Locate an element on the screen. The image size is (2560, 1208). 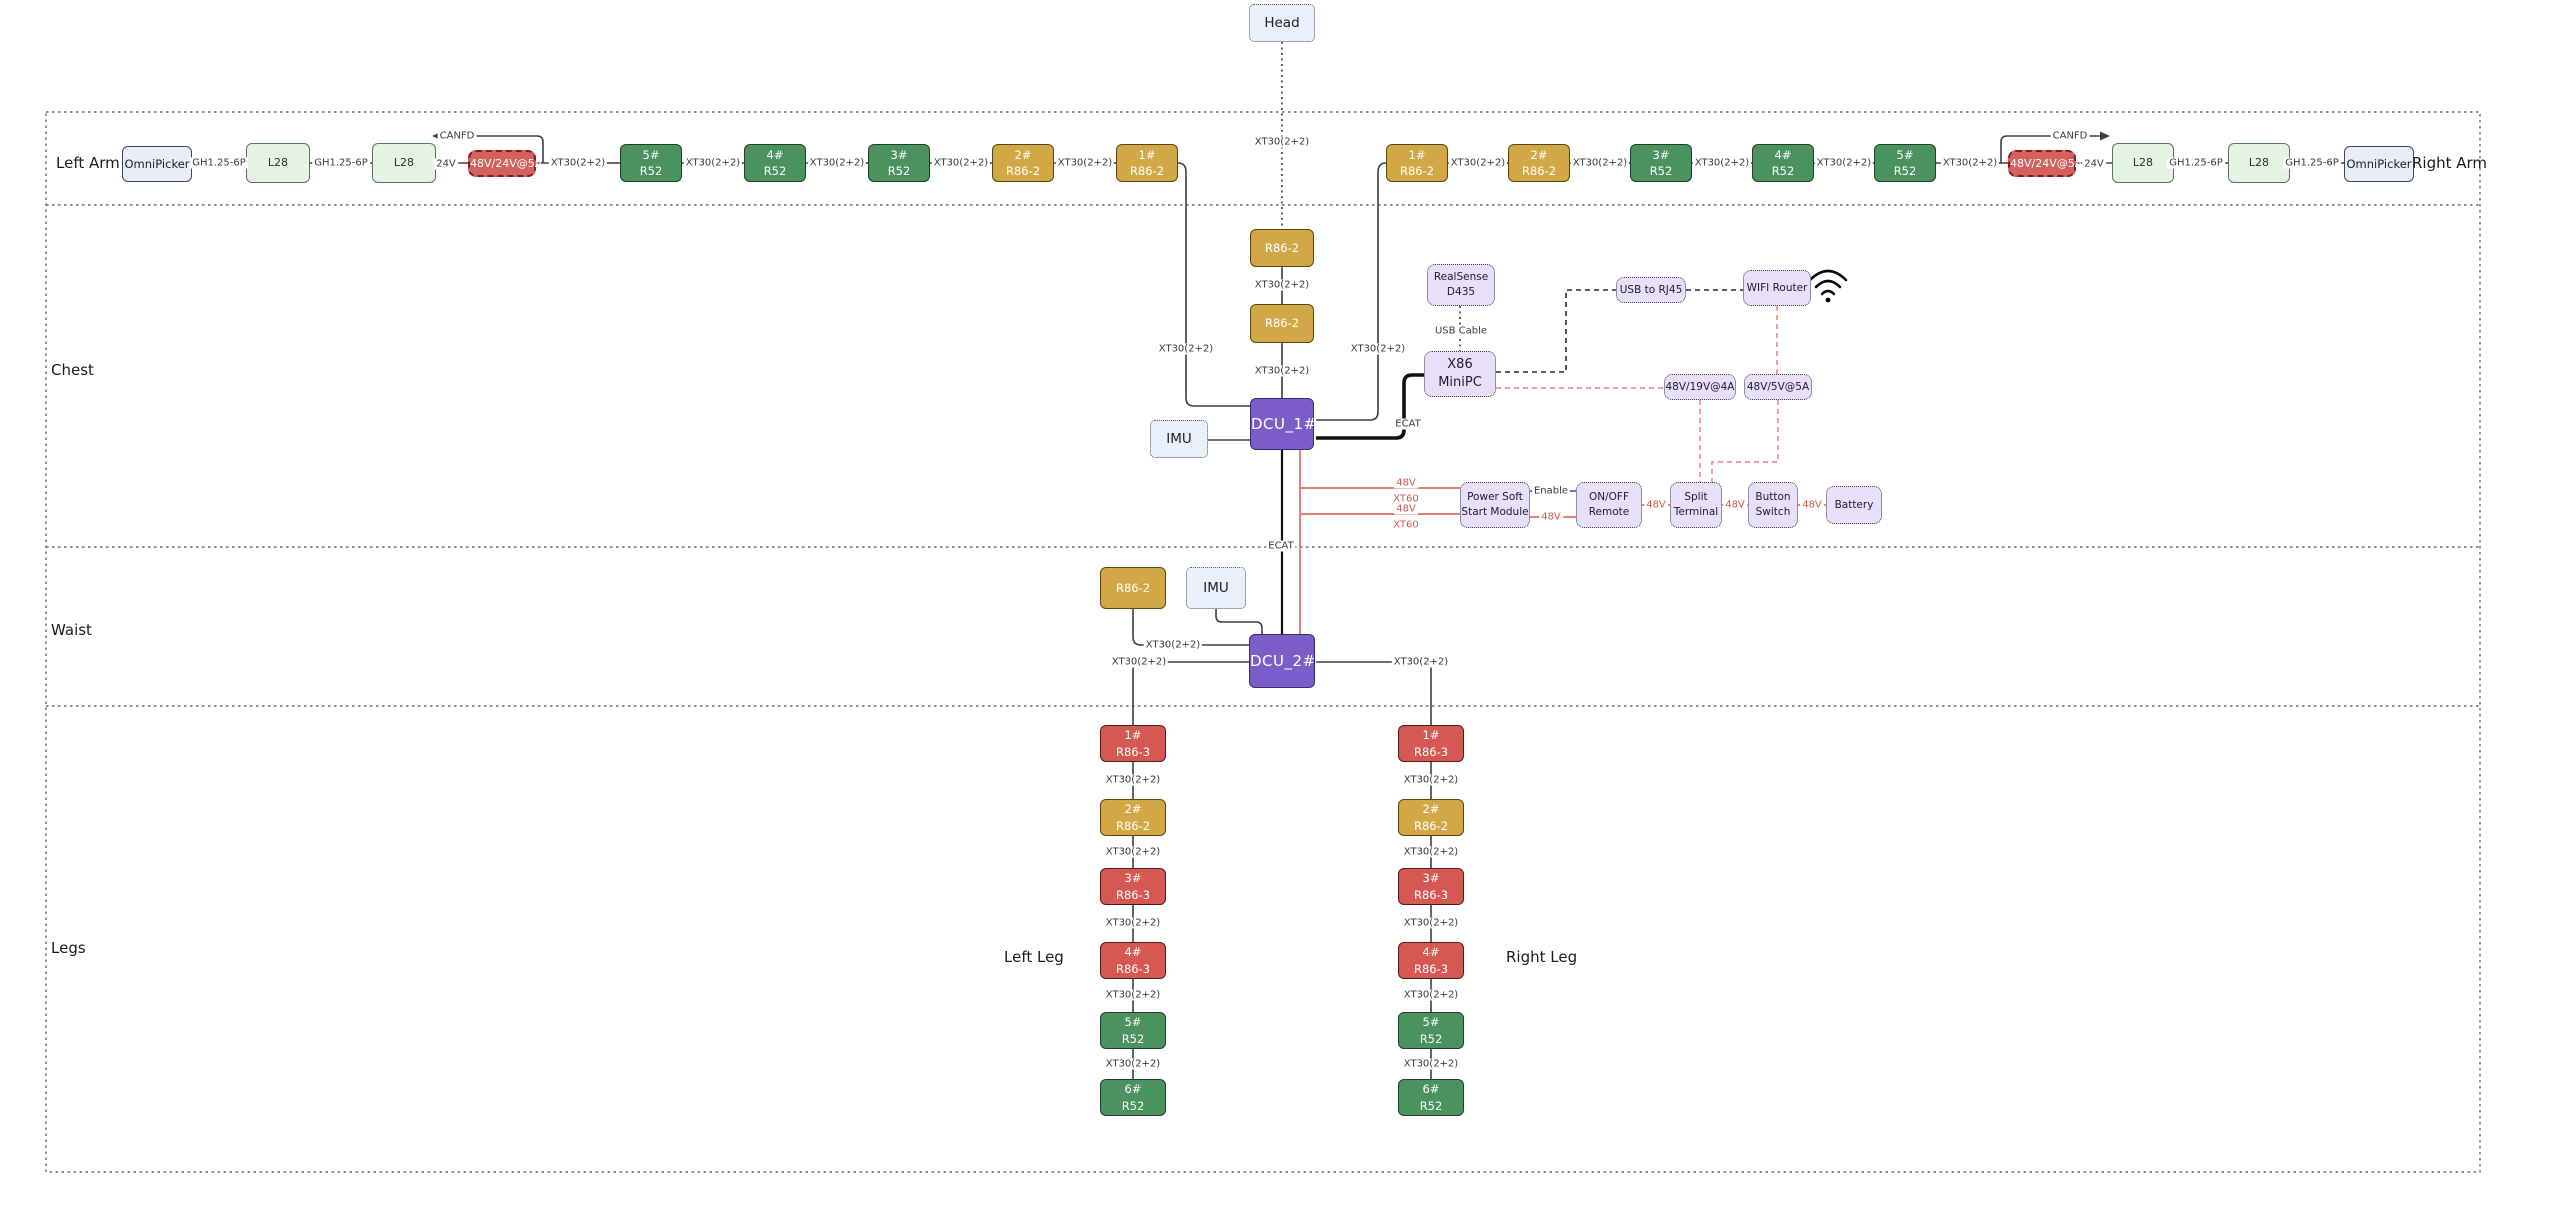
node-dcu2: DCU_2# is located at coordinates (1282, 661).